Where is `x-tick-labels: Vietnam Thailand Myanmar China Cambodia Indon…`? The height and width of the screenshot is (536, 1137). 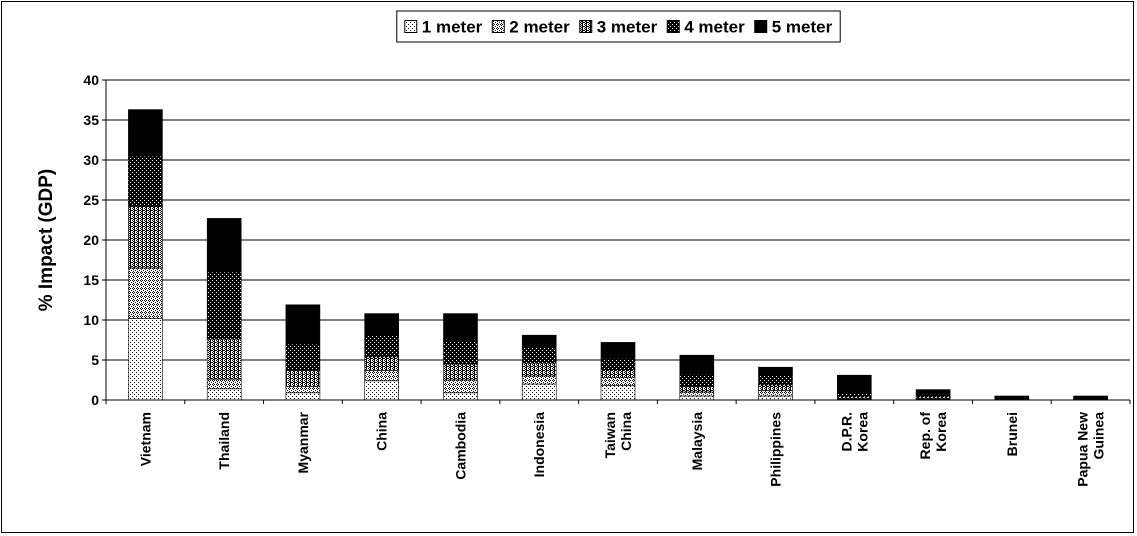 x-tick-labels: Vietnam Thailand Myanmar China Cambodia Indon… is located at coordinates (621, 448).